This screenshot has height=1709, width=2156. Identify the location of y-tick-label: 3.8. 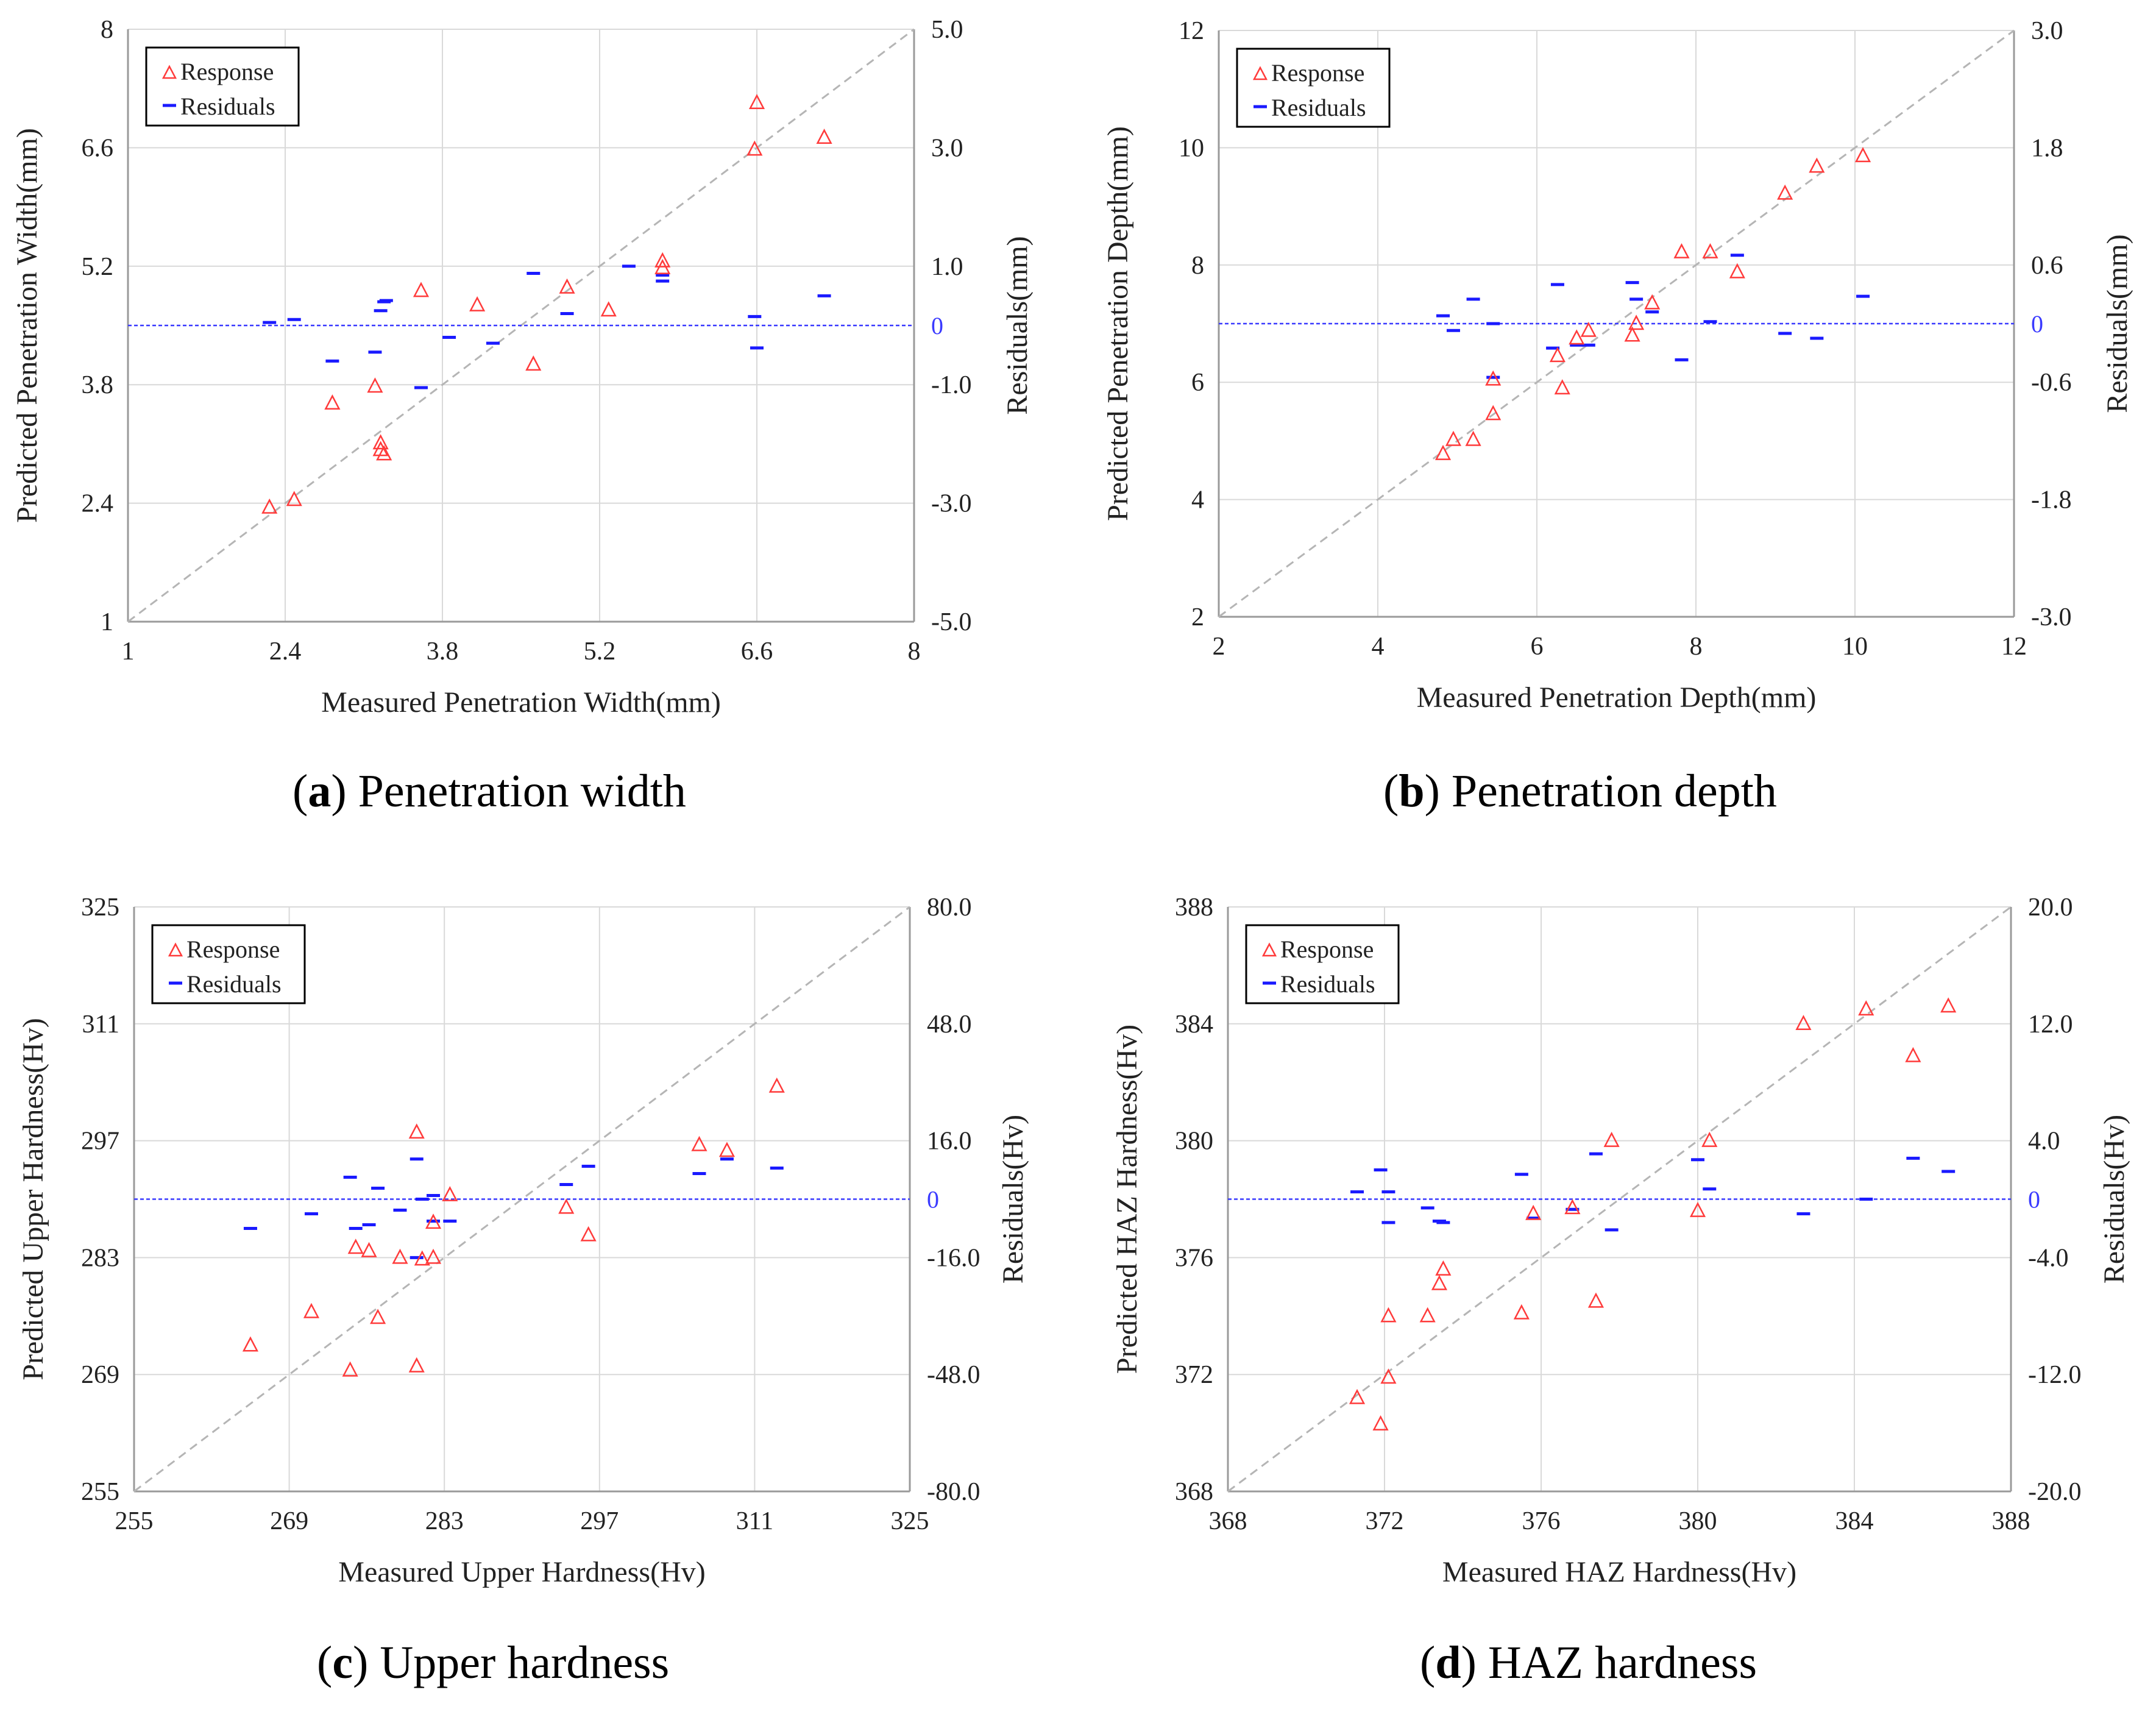
(98, 385).